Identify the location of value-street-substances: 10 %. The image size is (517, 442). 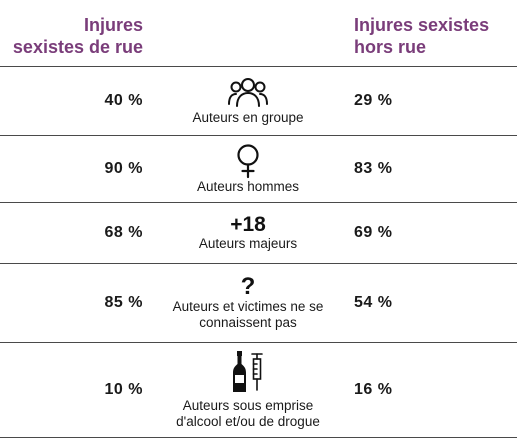
(123, 389).